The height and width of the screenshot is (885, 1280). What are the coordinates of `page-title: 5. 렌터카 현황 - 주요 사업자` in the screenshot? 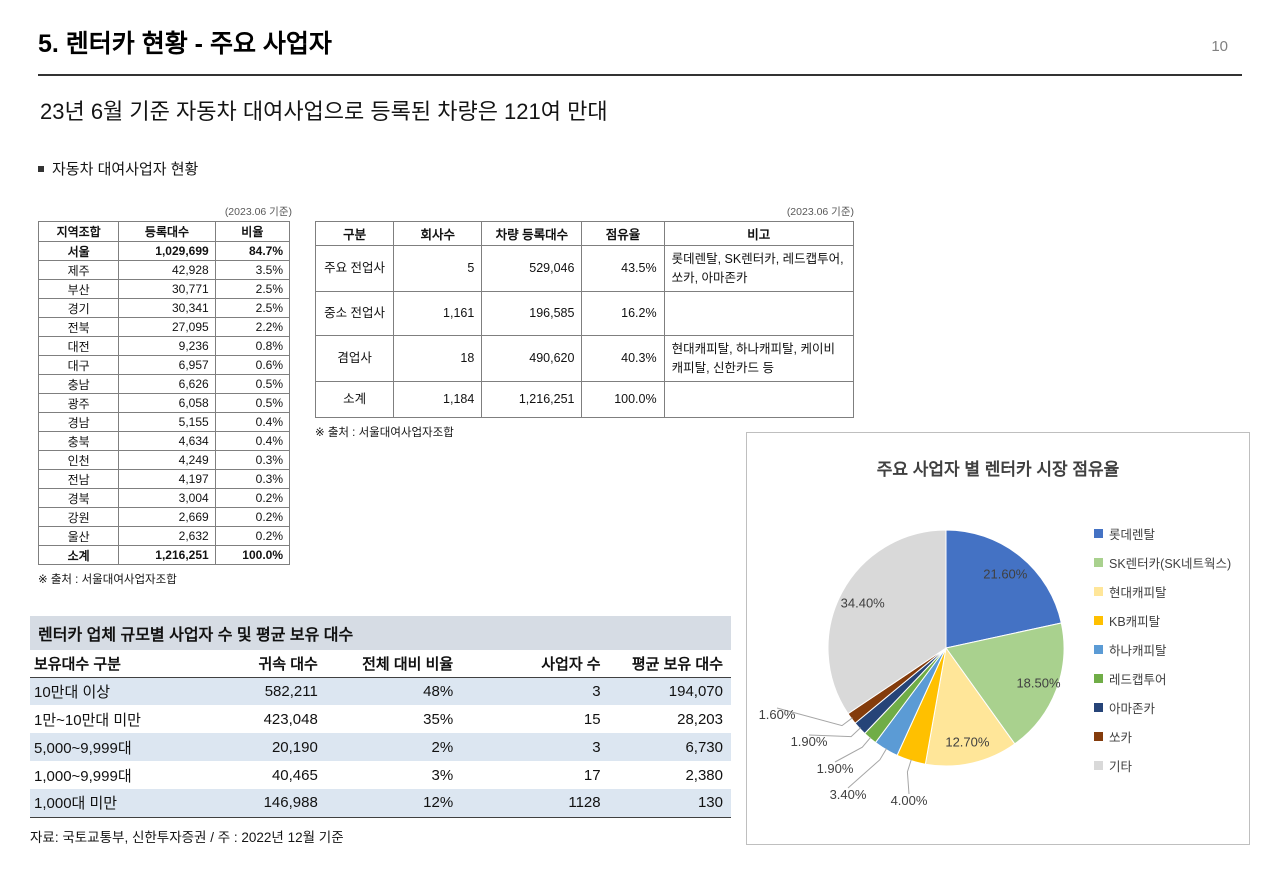 It's located at (185, 44).